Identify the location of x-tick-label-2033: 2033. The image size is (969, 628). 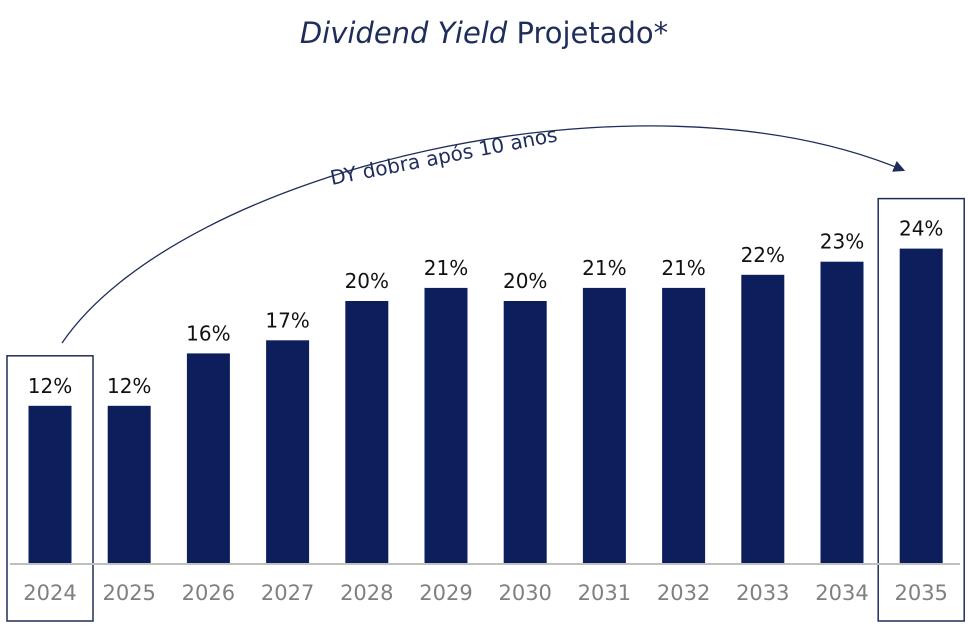
(762, 593).